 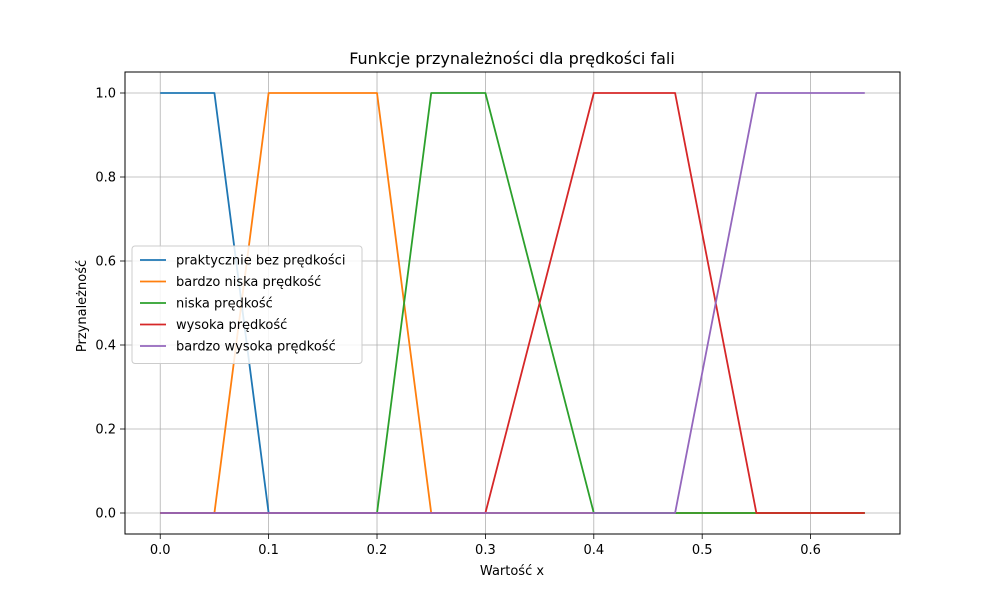 I want to click on x-tick-label: 0.5, so click(x=702, y=550).